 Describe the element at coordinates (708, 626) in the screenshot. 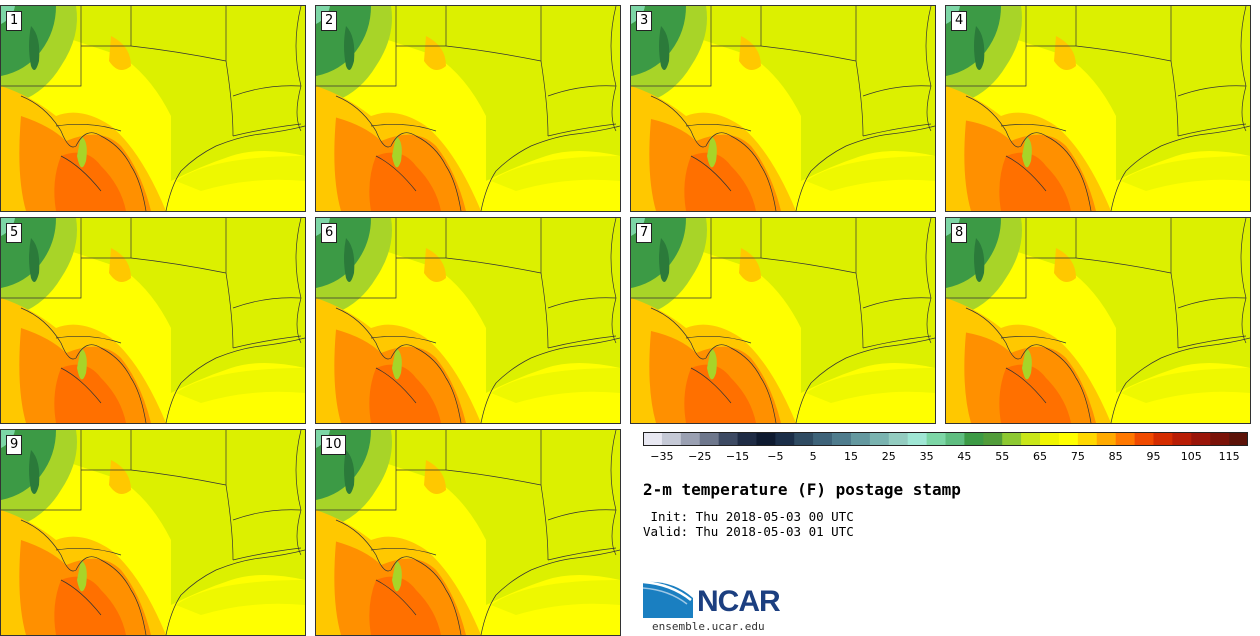

I see `logo-url: ensemble.ucar.edu` at that location.